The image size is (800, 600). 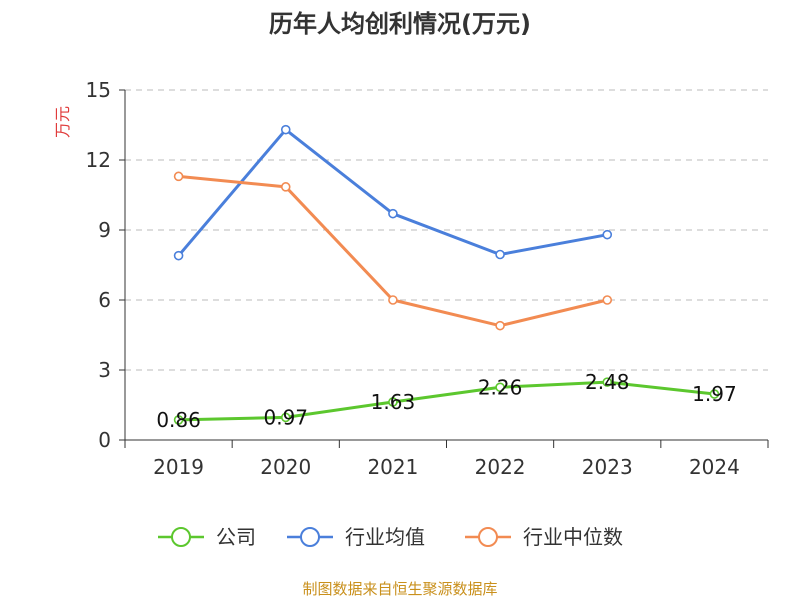 I want to click on data-label: 2.48, so click(x=607, y=382).